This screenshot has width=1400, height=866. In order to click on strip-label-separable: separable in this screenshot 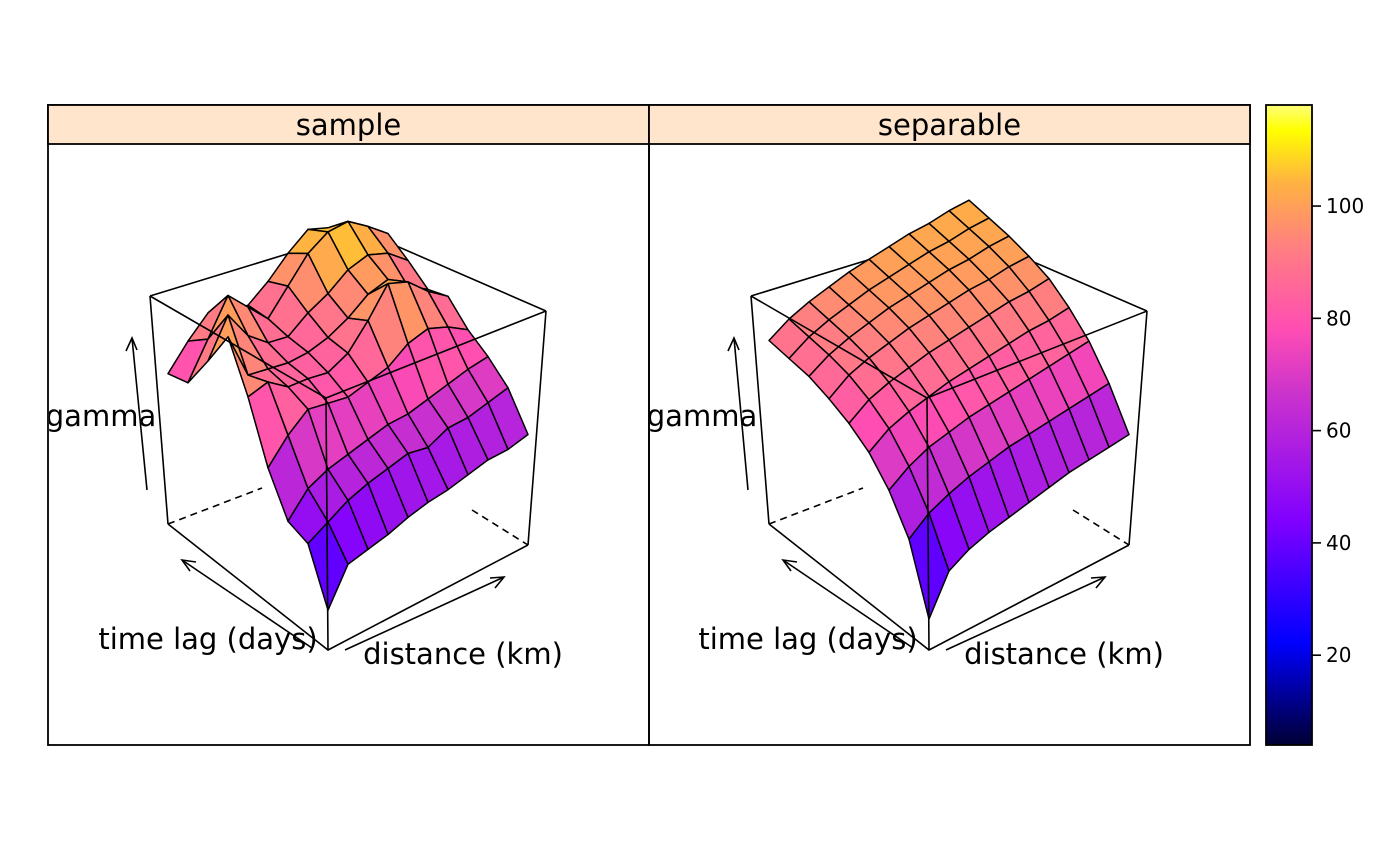, I will do `click(949, 125)`.